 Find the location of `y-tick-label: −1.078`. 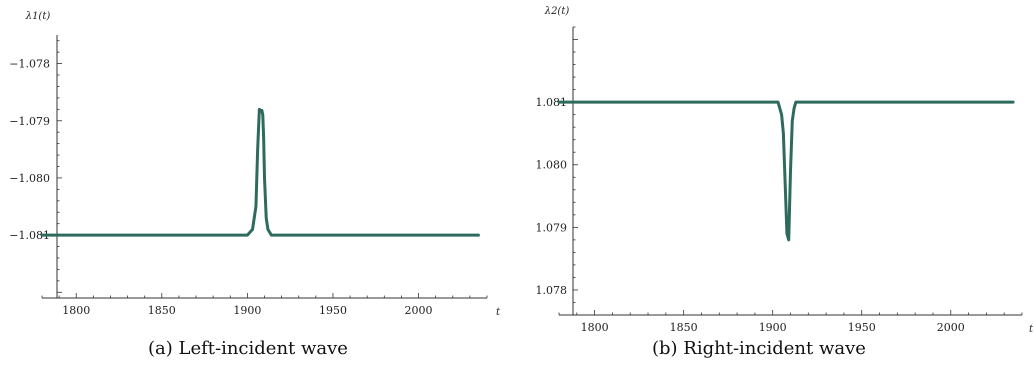

y-tick-label: −1.078 is located at coordinates (29, 64).